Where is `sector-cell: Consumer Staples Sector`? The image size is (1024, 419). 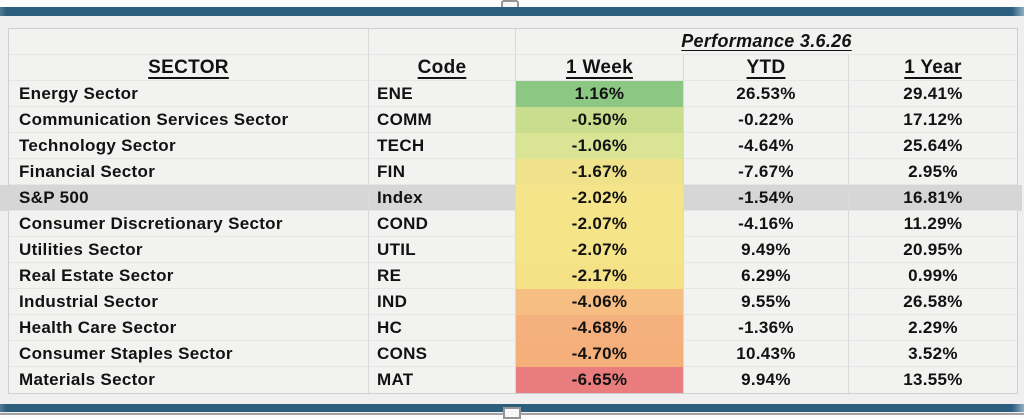
sector-cell: Consumer Staples Sector is located at coordinates (189, 354).